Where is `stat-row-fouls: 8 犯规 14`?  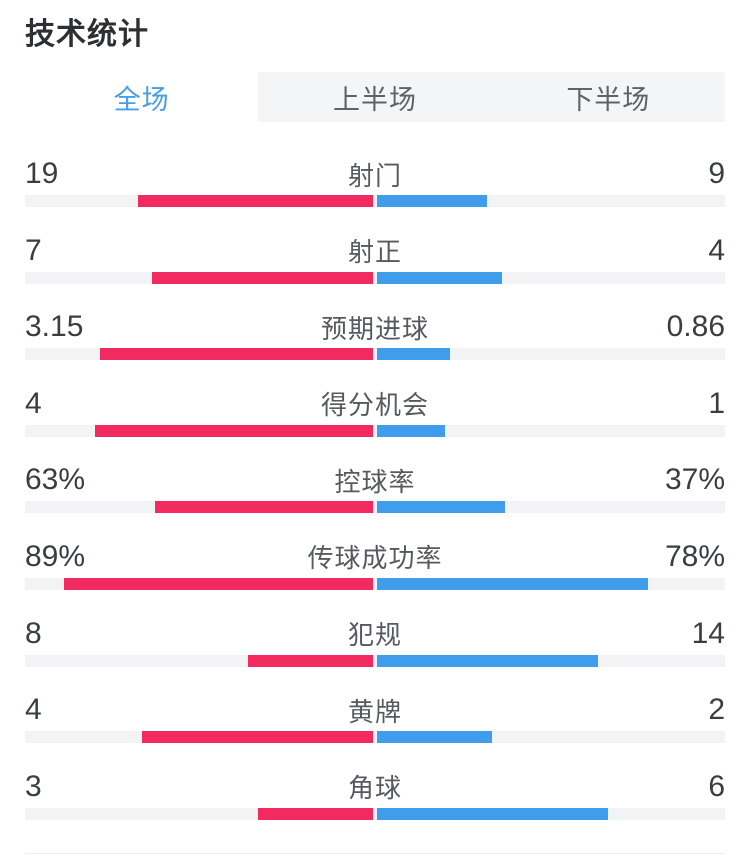
stat-row-fouls: 8 犯规 14 is located at coordinates (375, 632).